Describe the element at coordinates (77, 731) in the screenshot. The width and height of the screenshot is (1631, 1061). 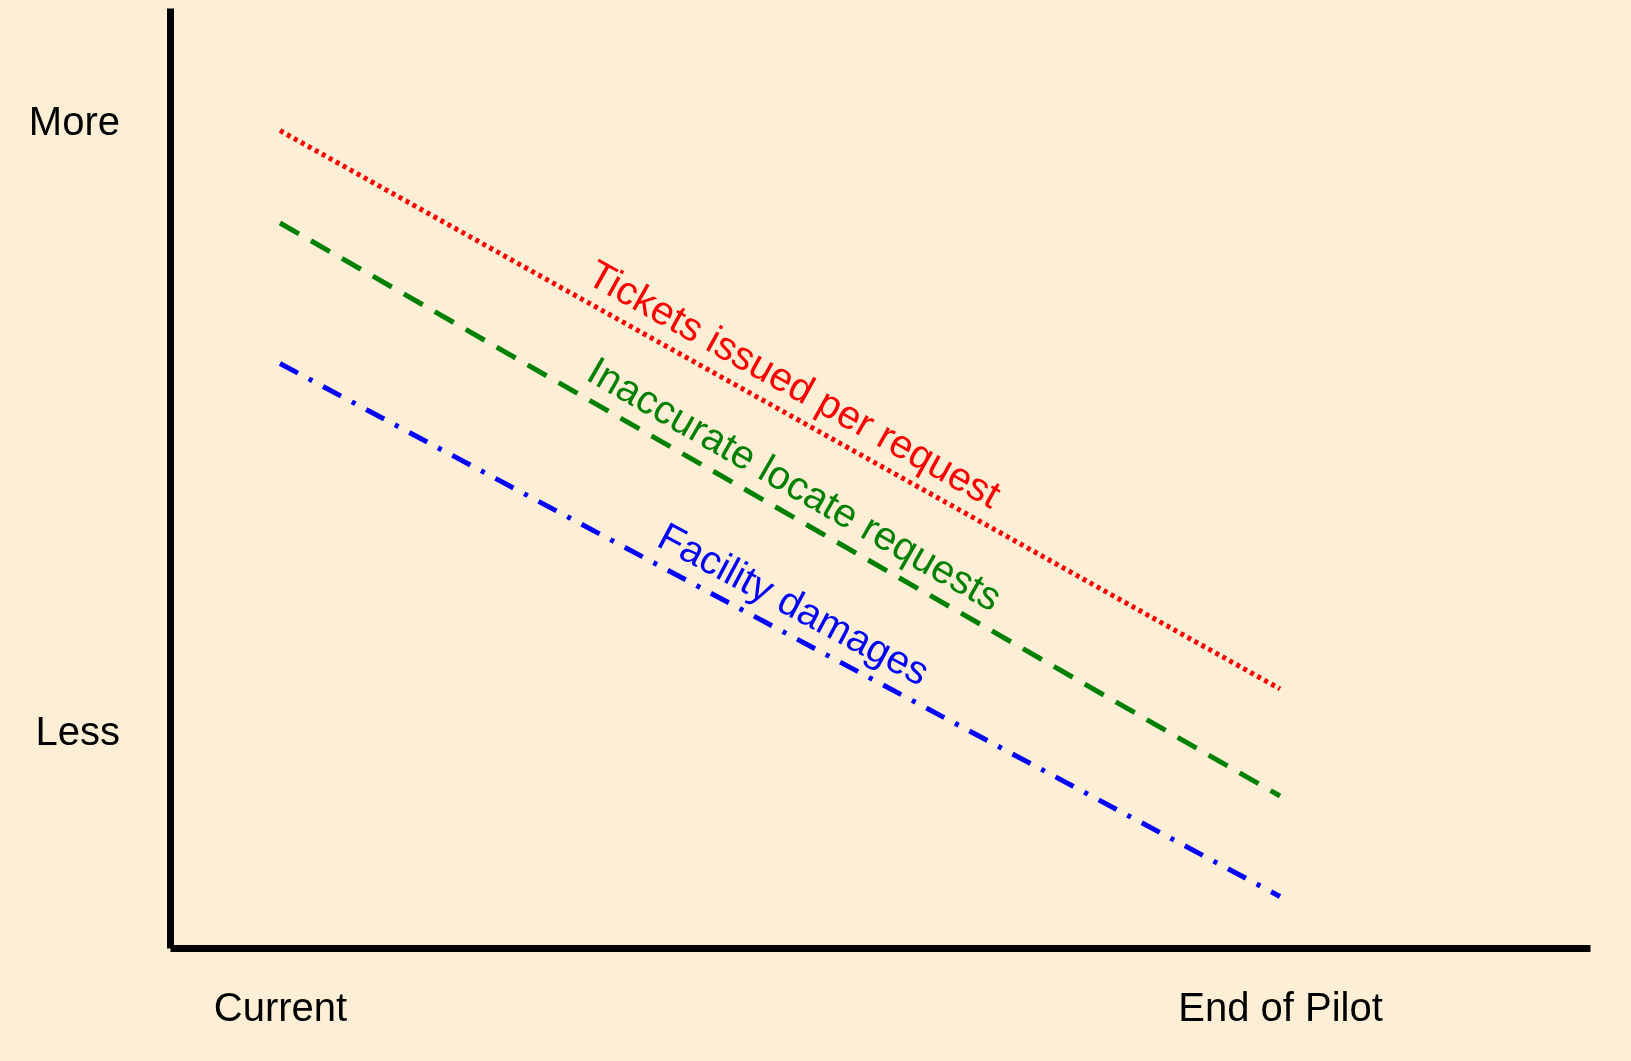
I see `text: Less` at that location.